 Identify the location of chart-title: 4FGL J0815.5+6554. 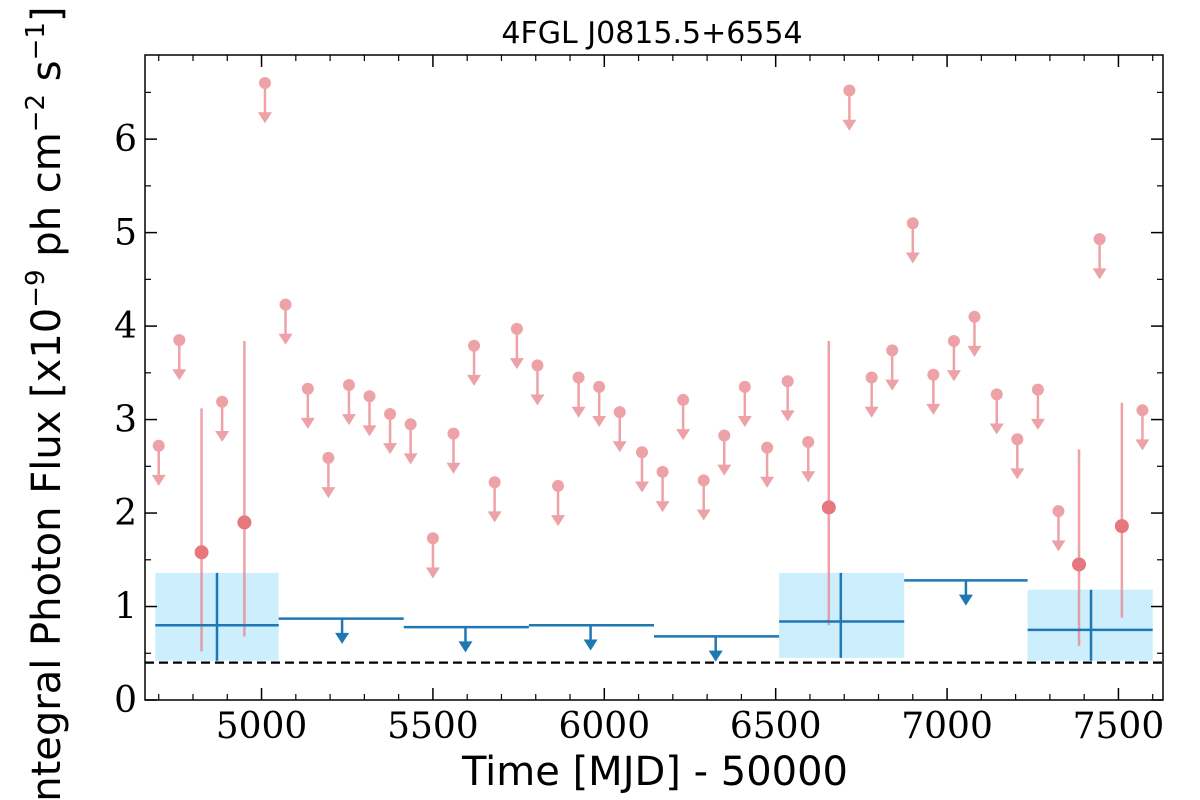
(651, 33).